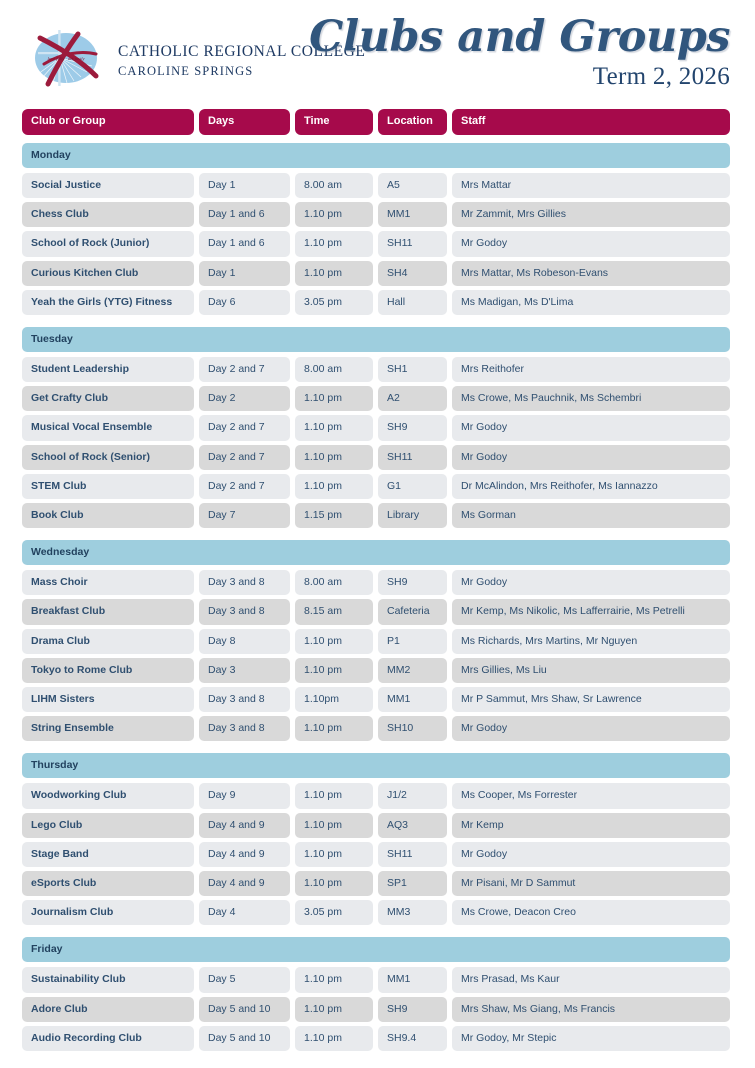 This screenshot has width=755, height=1068. What do you see at coordinates (591, 980) in the screenshot?
I see `cell-staff: Mrs Prasad, Ms Kaur` at bounding box center [591, 980].